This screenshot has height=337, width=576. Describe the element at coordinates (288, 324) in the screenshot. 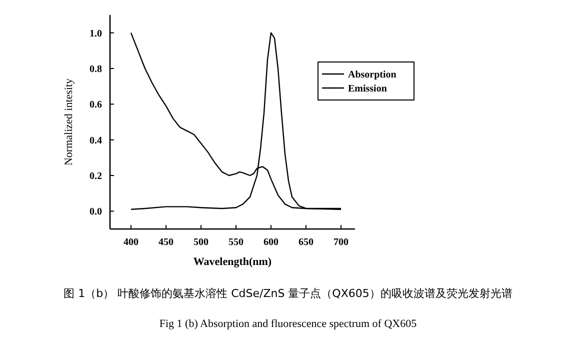

I see `caption: Fig 1 (b) Absorption and fluorescence spectrum of QX605` at that location.